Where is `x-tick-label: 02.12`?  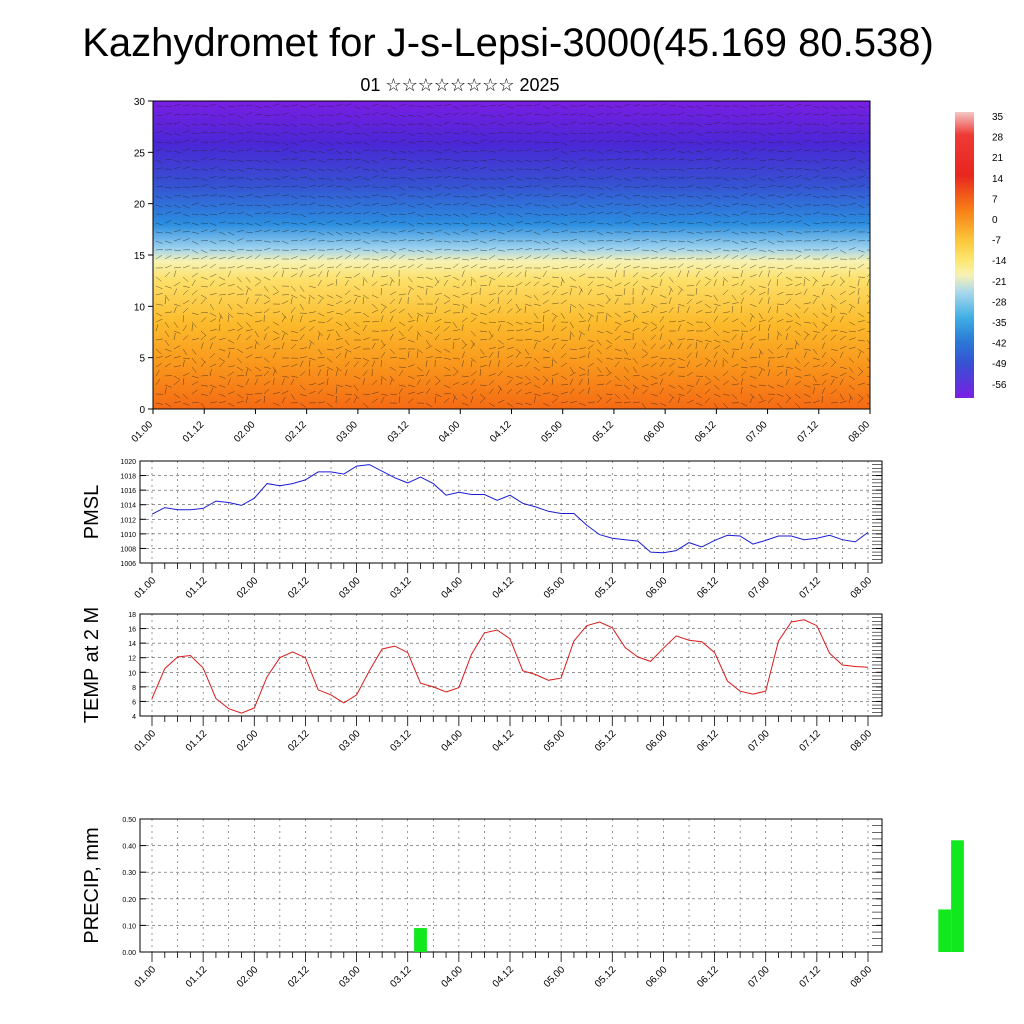 x-tick-label: 02.12 is located at coordinates (299, 977).